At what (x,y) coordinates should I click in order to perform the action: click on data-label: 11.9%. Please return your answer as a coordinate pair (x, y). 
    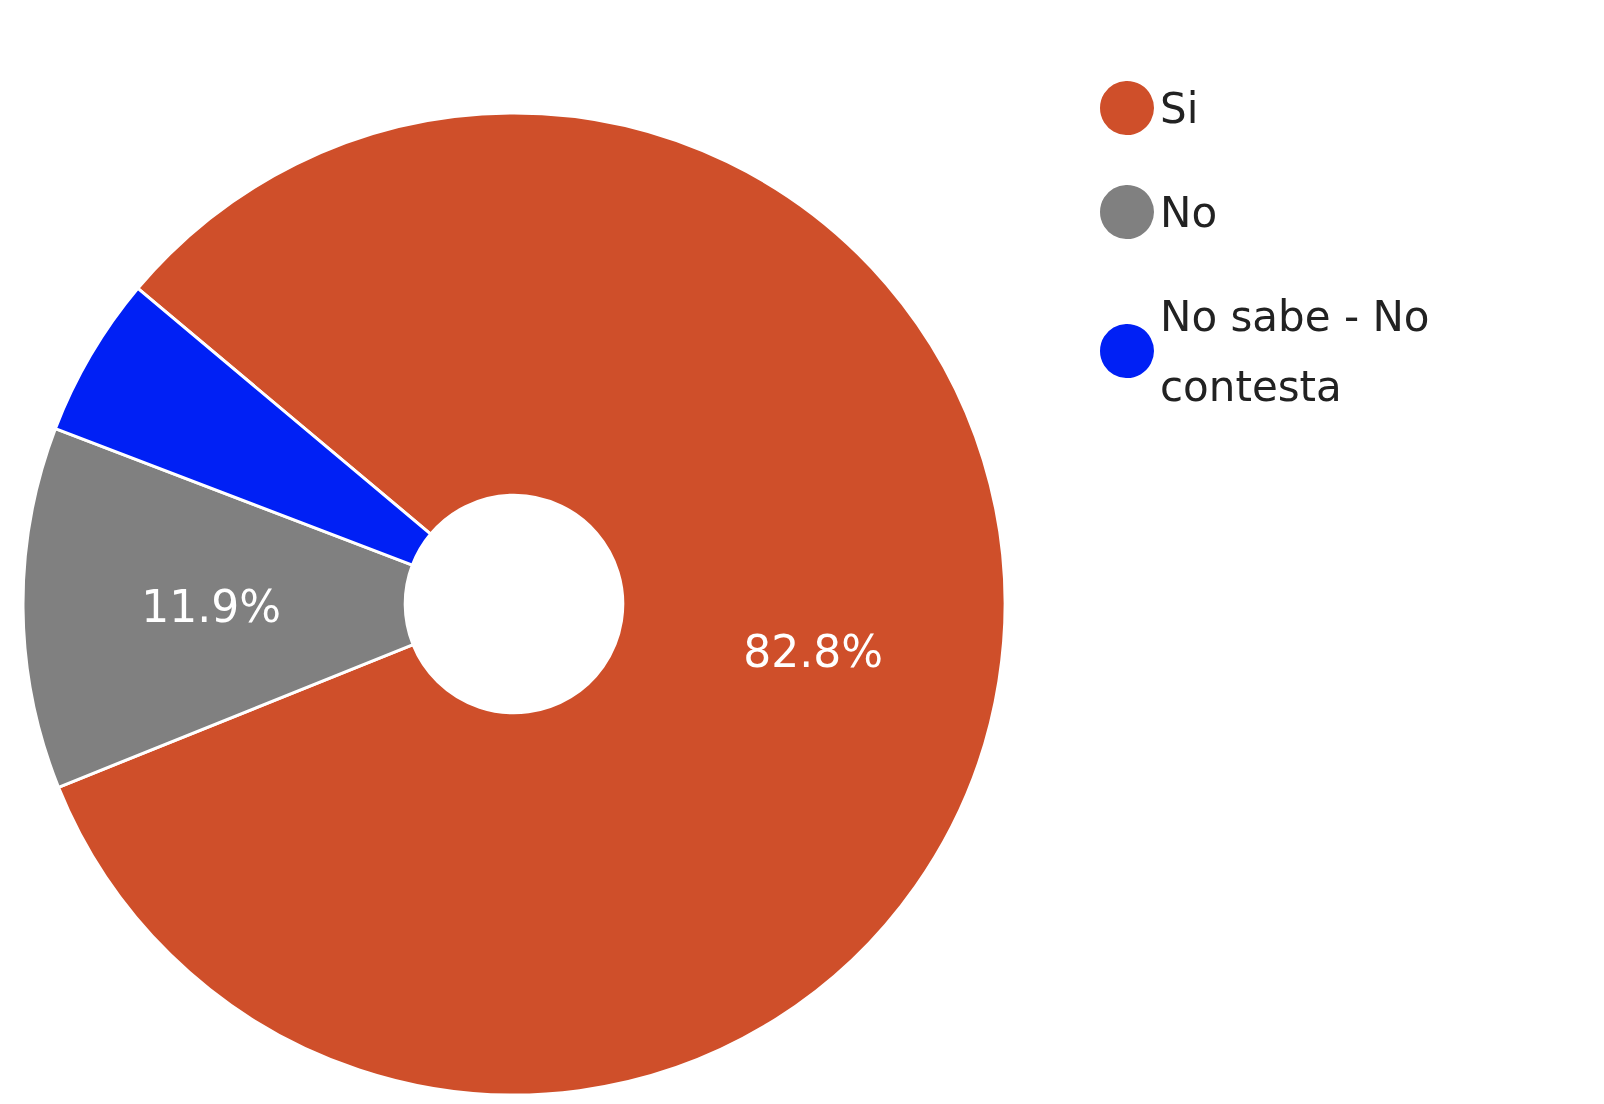
    Looking at the image, I should click on (211, 607).